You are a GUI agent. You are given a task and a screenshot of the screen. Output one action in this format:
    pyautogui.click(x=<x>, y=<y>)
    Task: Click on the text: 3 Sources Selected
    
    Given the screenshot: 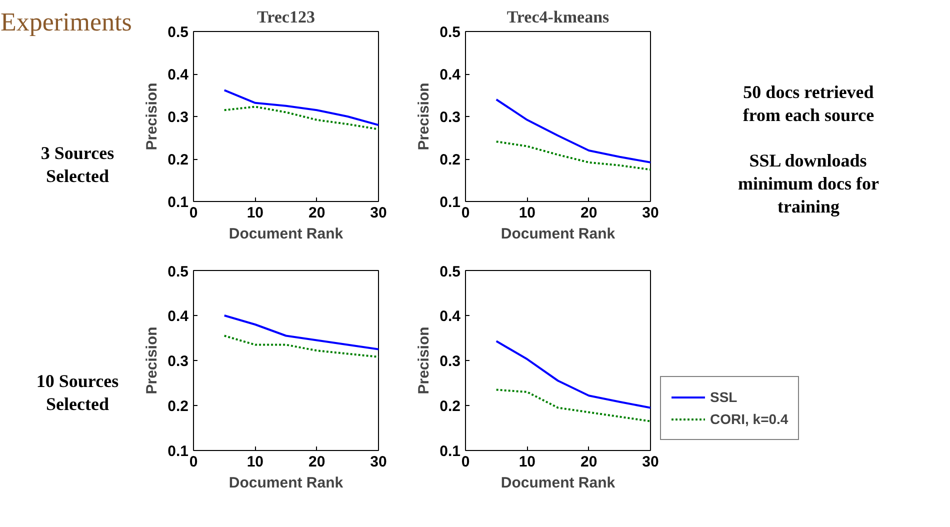 What is the action you would take?
    pyautogui.click(x=77, y=164)
    